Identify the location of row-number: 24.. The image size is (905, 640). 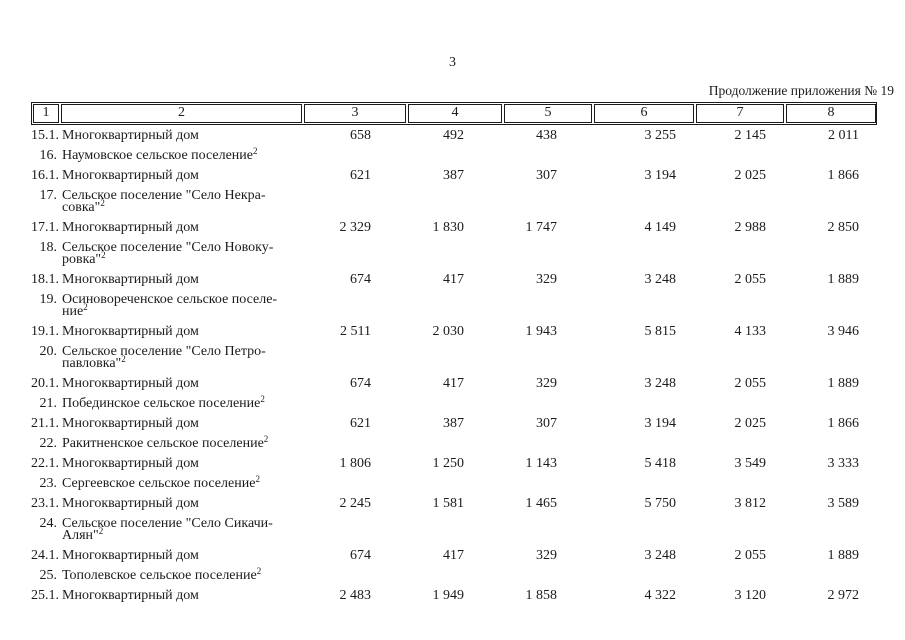
(48, 523).